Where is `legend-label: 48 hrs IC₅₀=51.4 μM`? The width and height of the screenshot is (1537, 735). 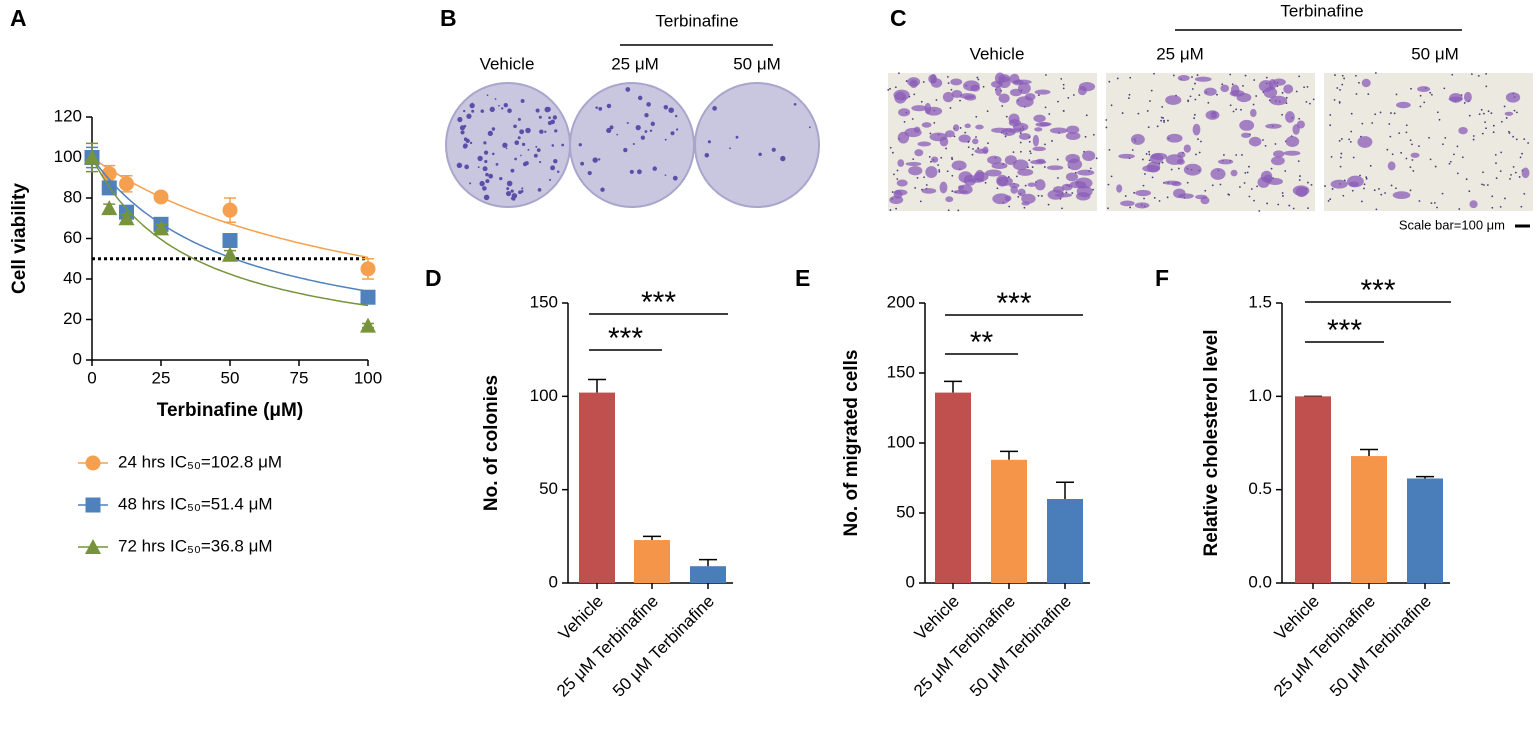
legend-label: 48 hrs IC₅₀=51.4 μM is located at coordinates (195, 503).